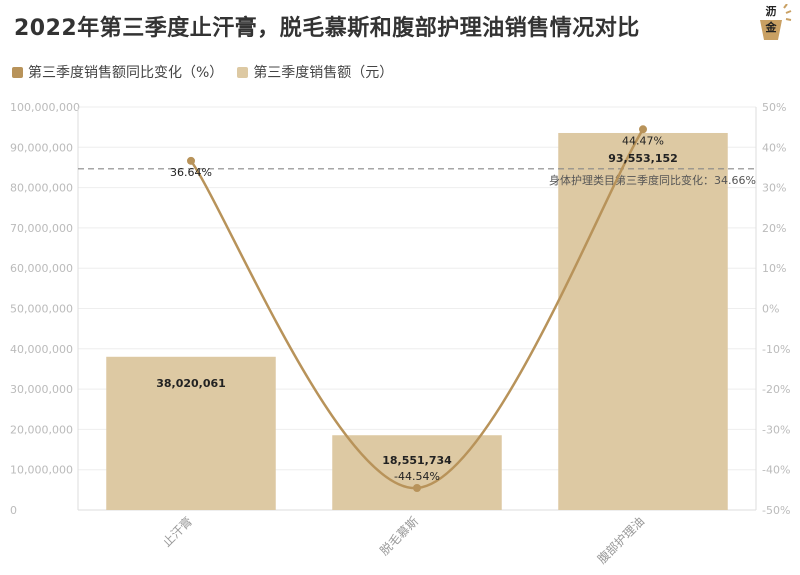  What do you see at coordinates (771, 27) in the screenshot?
I see `logo-text-bottom: 金` at bounding box center [771, 27].